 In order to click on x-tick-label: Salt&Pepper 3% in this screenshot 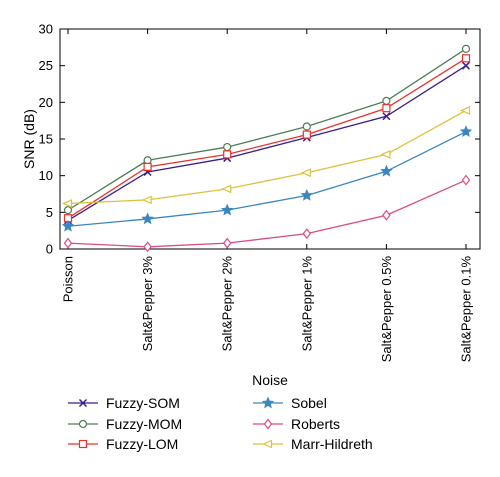, I will do `click(147, 304)`.